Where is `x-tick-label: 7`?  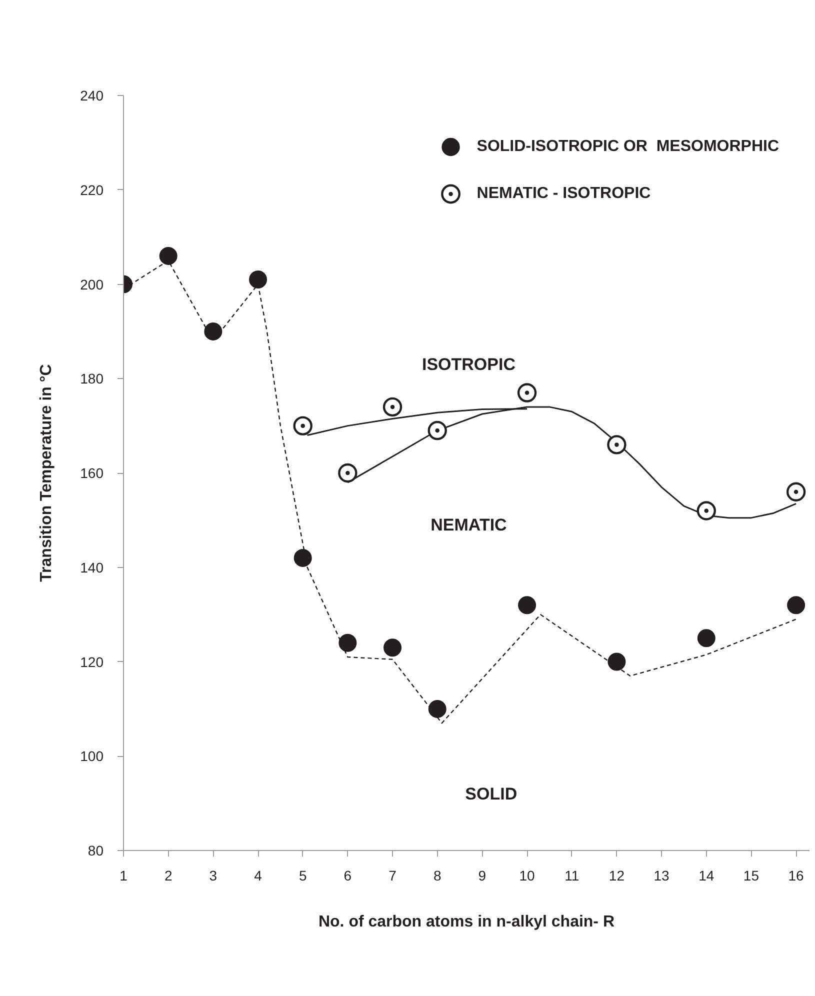 x-tick-label: 7 is located at coordinates (392, 876).